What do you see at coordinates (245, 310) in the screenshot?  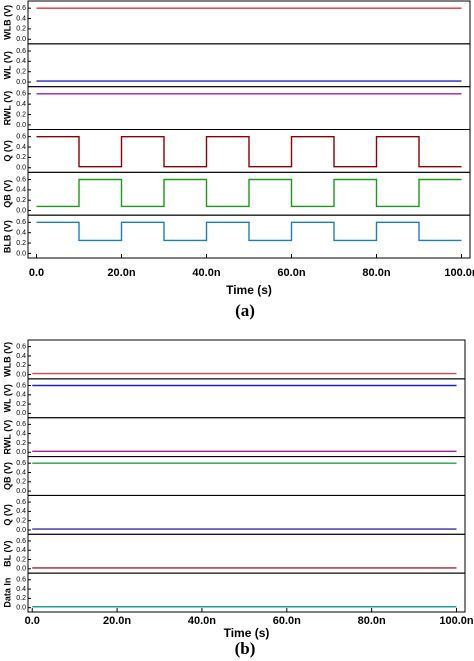 I see `caption: (a)` at bounding box center [245, 310].